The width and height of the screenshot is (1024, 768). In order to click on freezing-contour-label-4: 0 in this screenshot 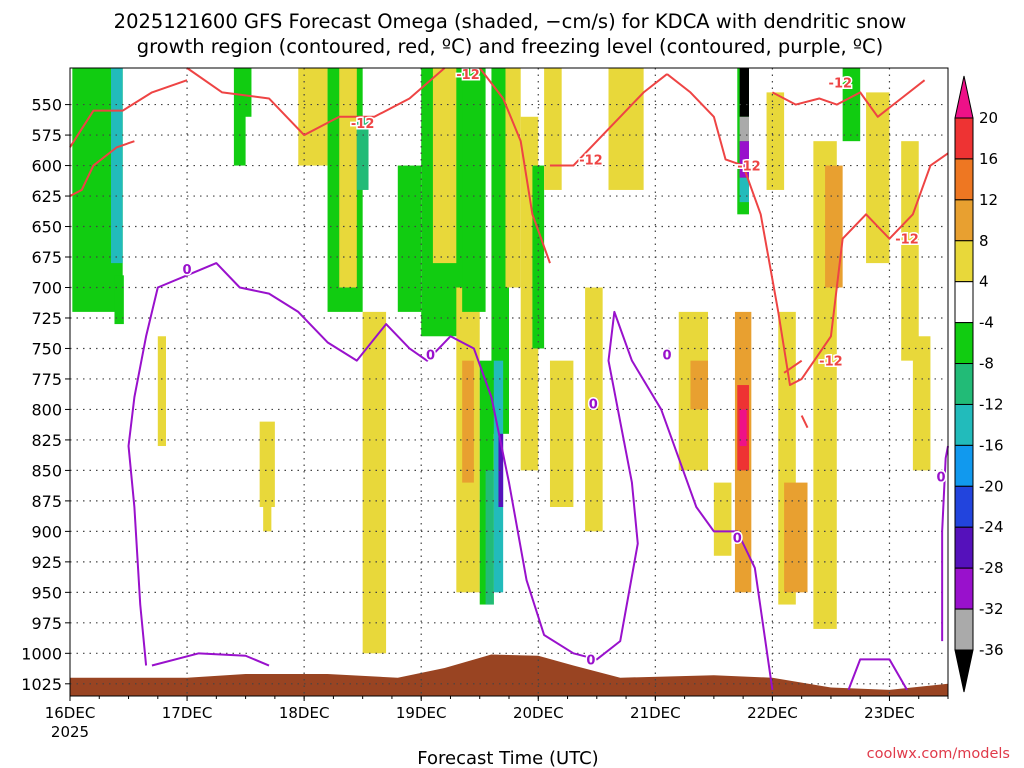, I will do `click(590, 660)`.